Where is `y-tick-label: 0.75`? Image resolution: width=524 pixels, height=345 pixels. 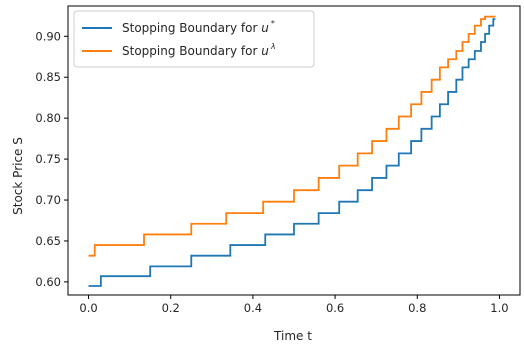
y-tick-label: 0.75 is located at coordinates (48, 159).